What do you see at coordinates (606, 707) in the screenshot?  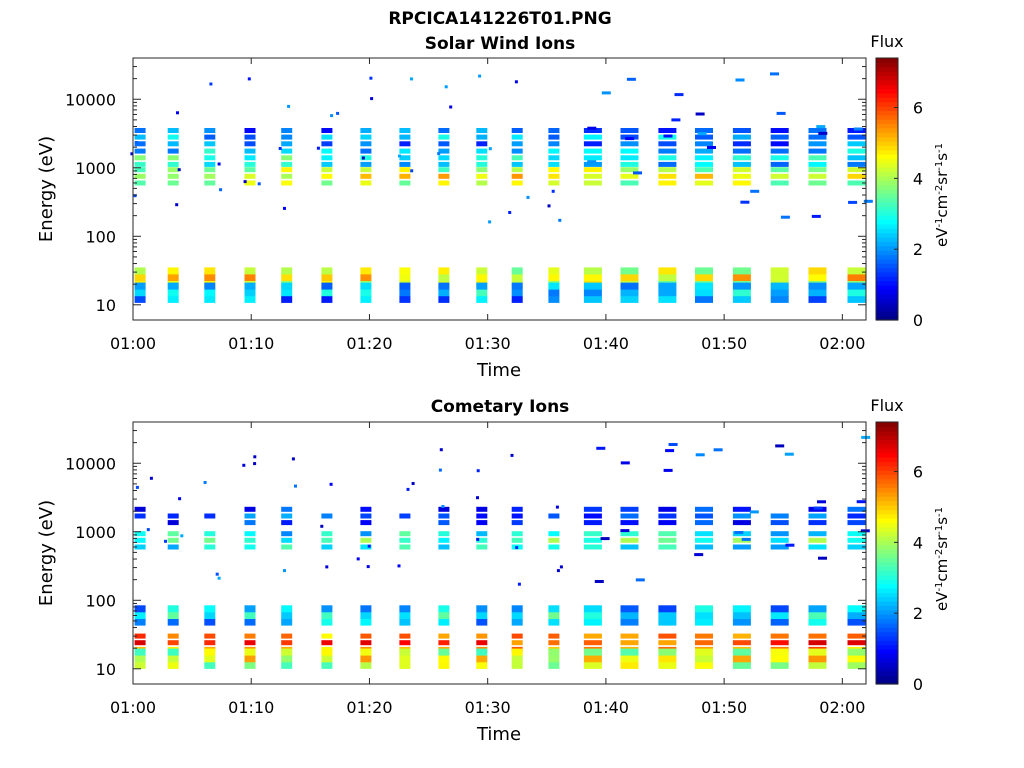 I see `x-tick-label: 01:40` at bounding box center [606, 707].